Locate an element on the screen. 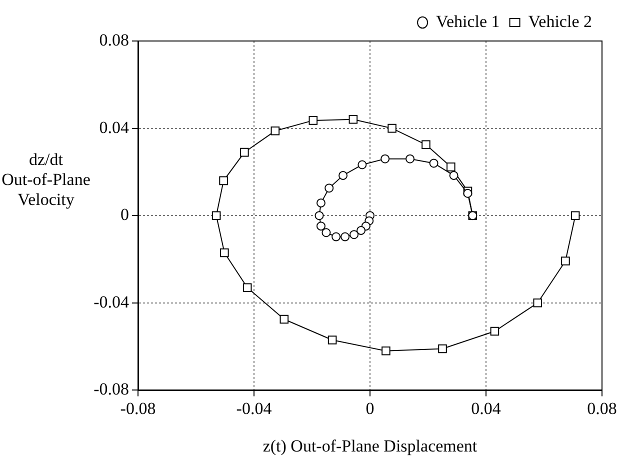  y-tick-label: 0 is located at coordinates (124, 214).